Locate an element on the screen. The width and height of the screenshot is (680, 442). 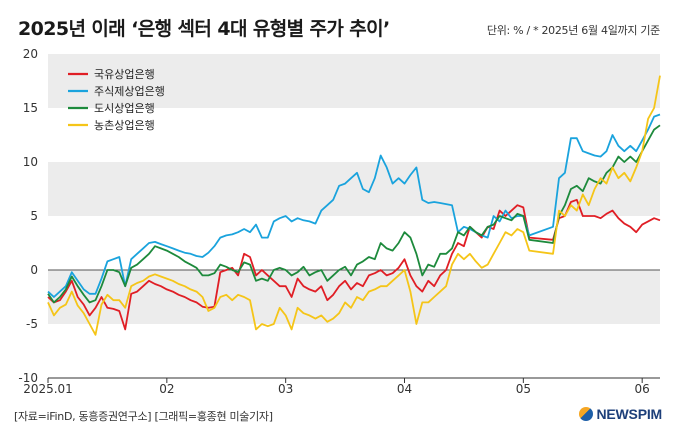
source-caption: [자료=iFinD, 동흥증권연구소] [그래픽=홍종현 미술기자] is located at coordinates (143, 416).